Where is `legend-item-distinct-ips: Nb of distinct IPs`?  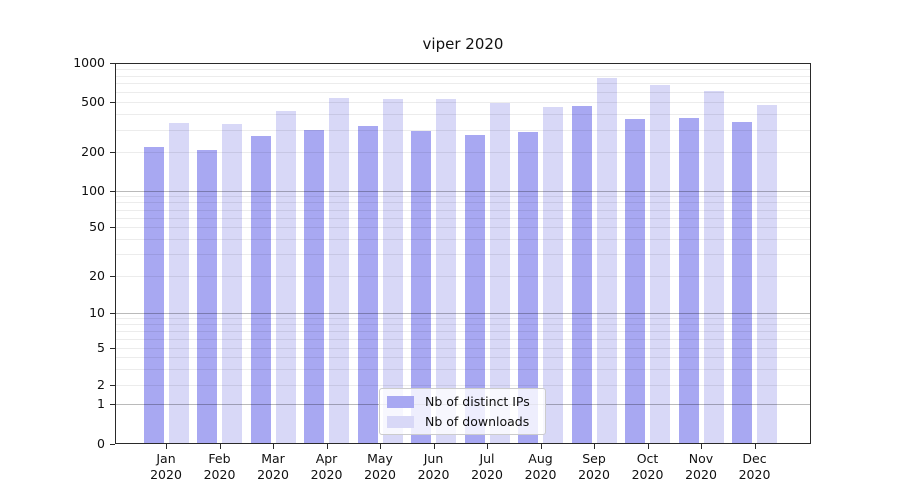 legend-item-distinct-ips: Nb of distinct IPs is located at coordinates (466, 401).